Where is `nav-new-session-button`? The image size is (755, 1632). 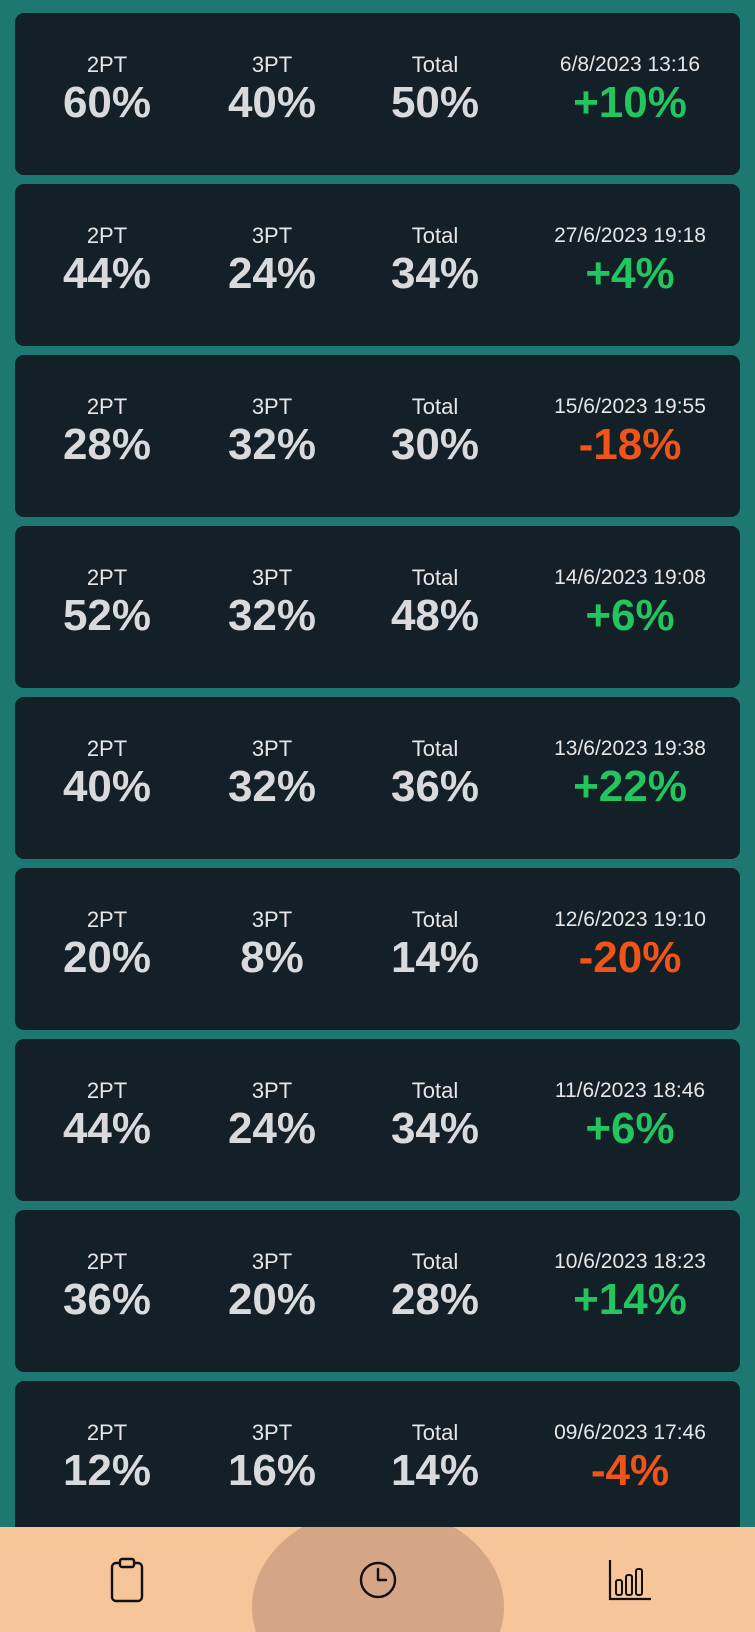
nav-new-session-button is located at coordinates (127, 1579).